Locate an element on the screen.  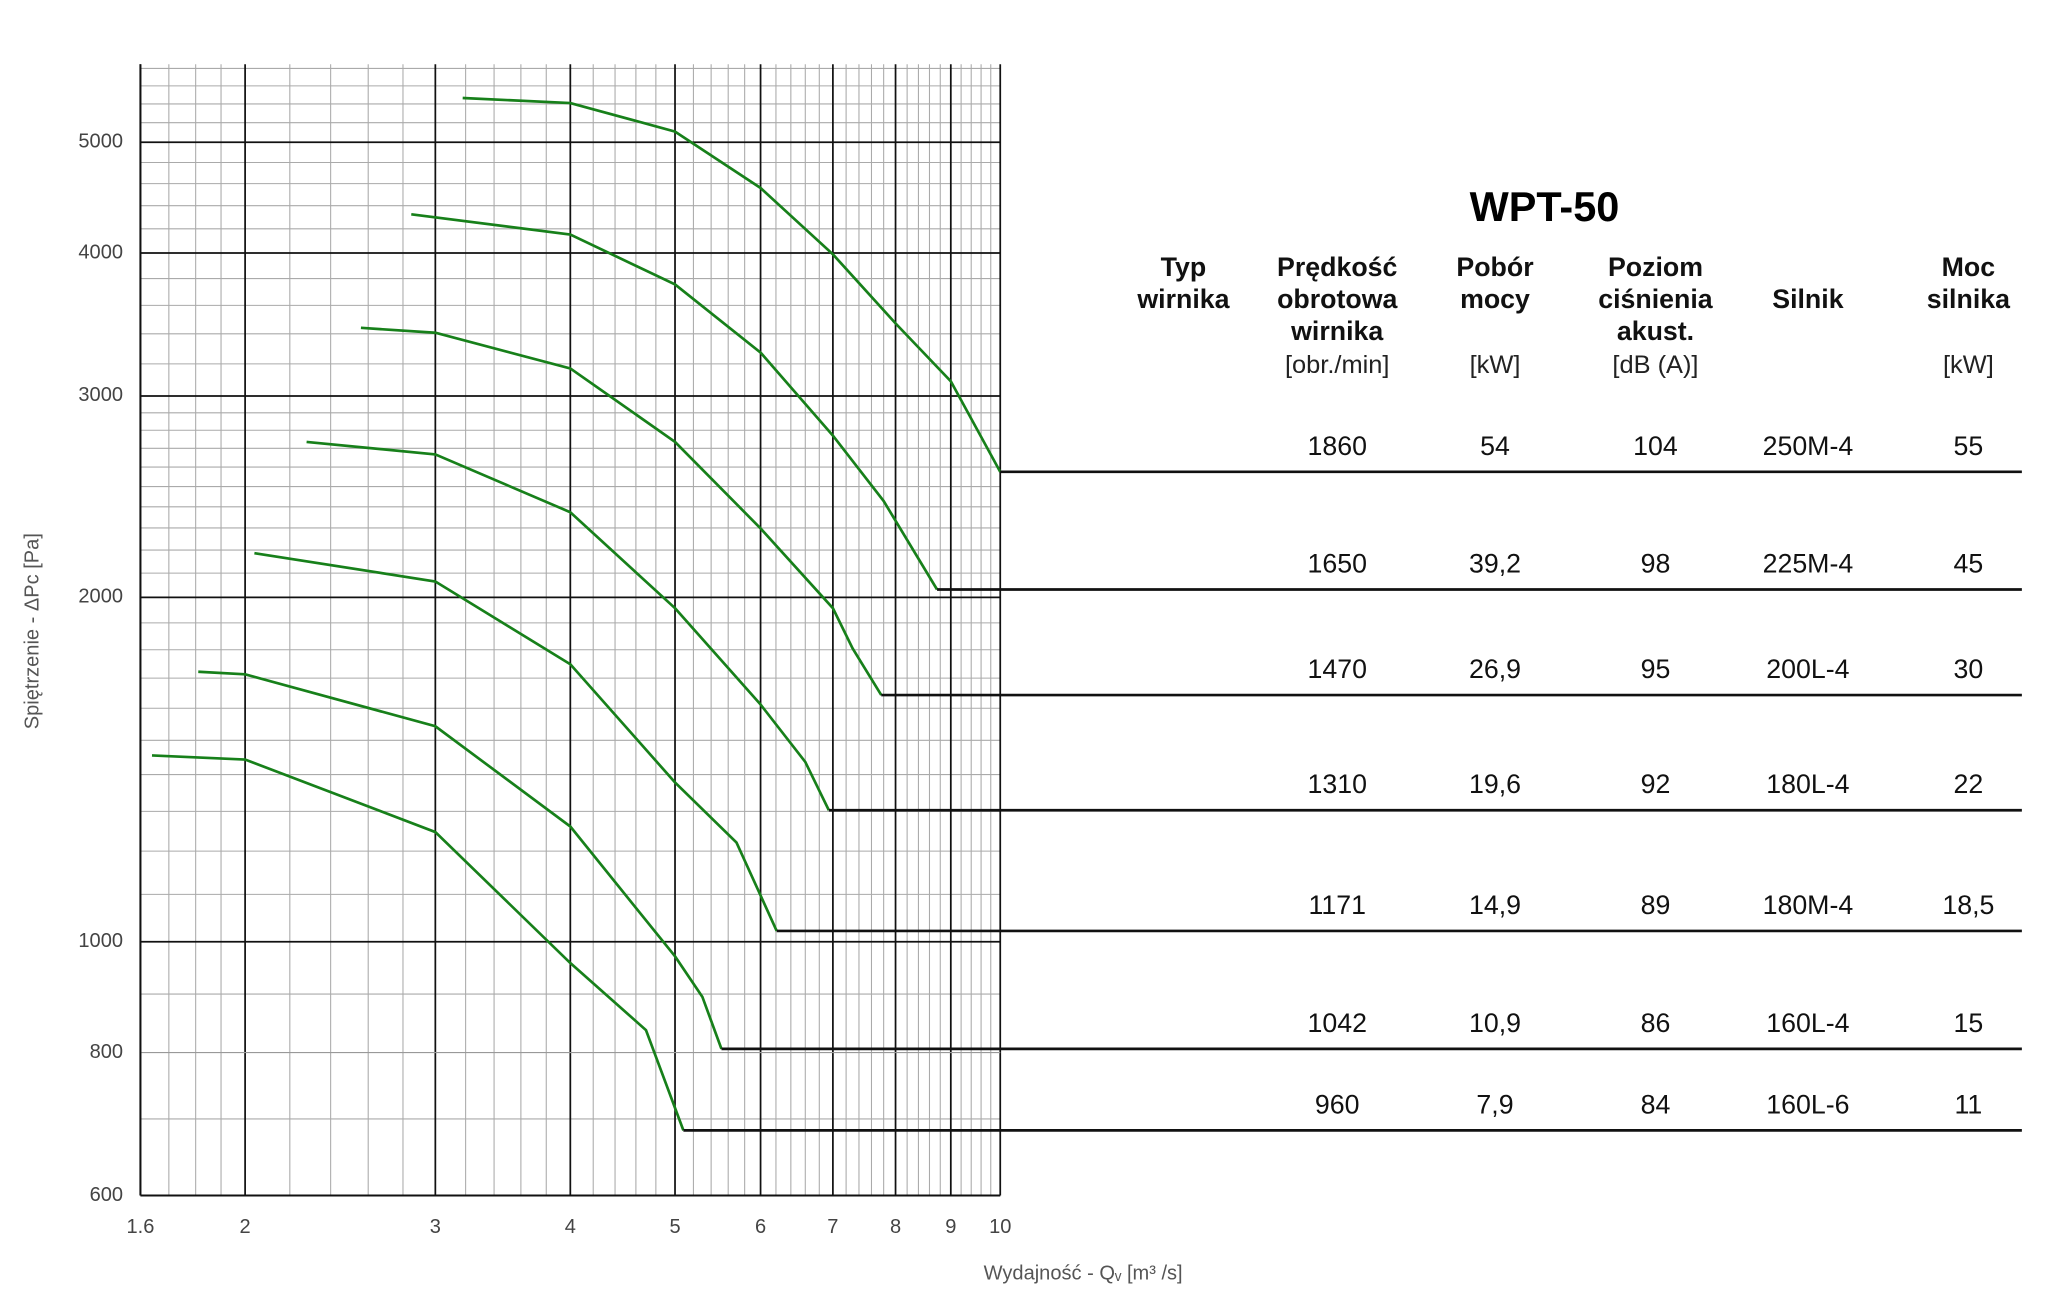
y-tick-label: 1000 is located at coordinates (100, 941).